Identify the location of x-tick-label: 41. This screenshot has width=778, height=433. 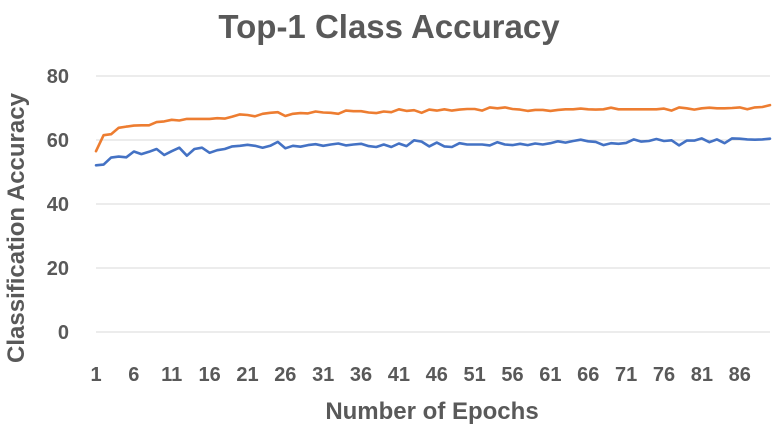
(399, 375).